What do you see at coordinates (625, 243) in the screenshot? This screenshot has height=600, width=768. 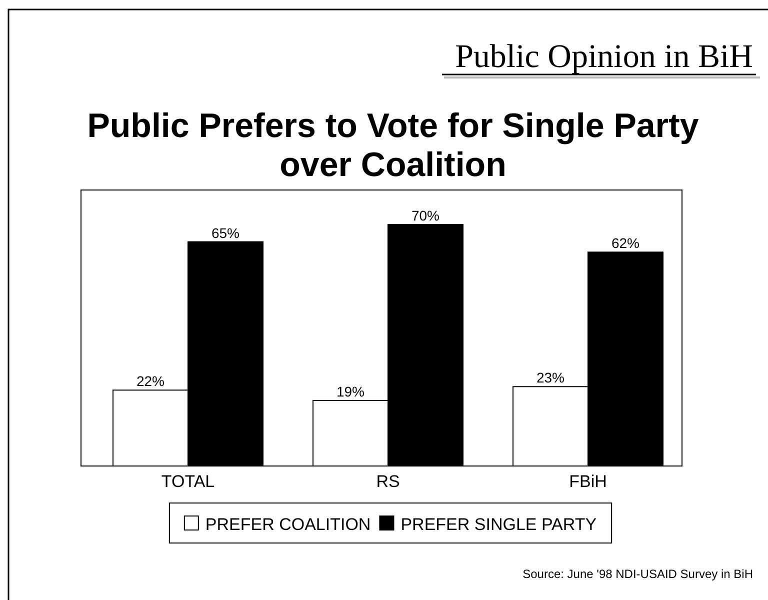 I see `data-label: 62%` at bounding box center [625, 243].